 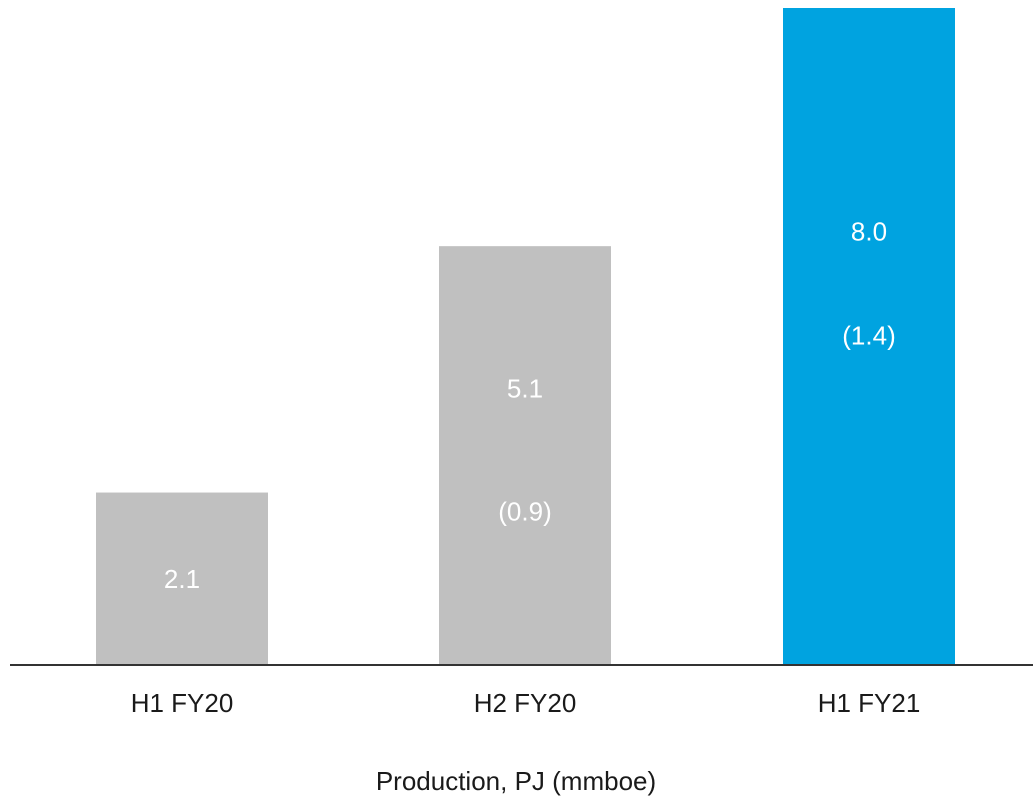 I want to click on x-tick-label-3: H1 FY21, so click(x=869, y=703).